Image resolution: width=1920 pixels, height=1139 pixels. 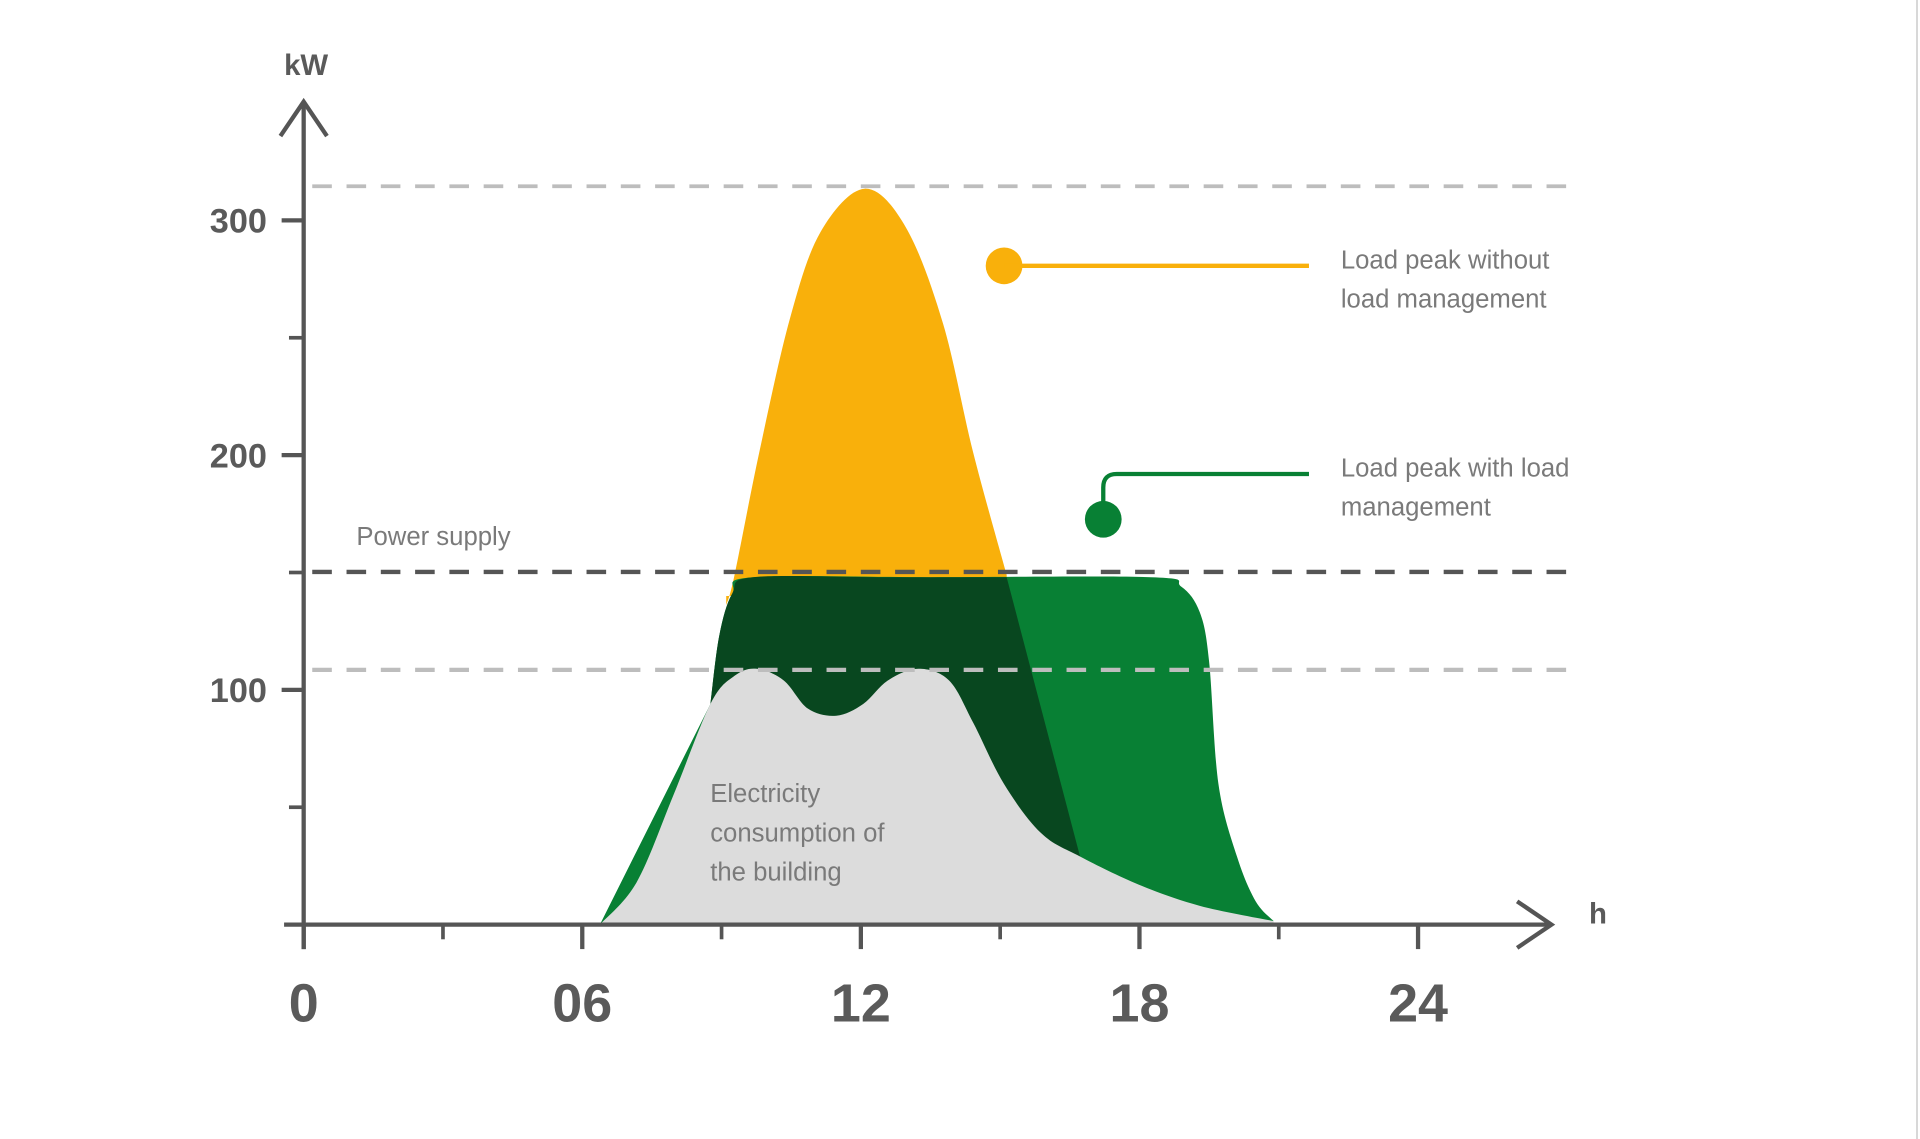 What do you see at coordinates (1444, 299) in the screenshot?
I see `legend-without-line-2: load management` at bounding box center [1444, 299].